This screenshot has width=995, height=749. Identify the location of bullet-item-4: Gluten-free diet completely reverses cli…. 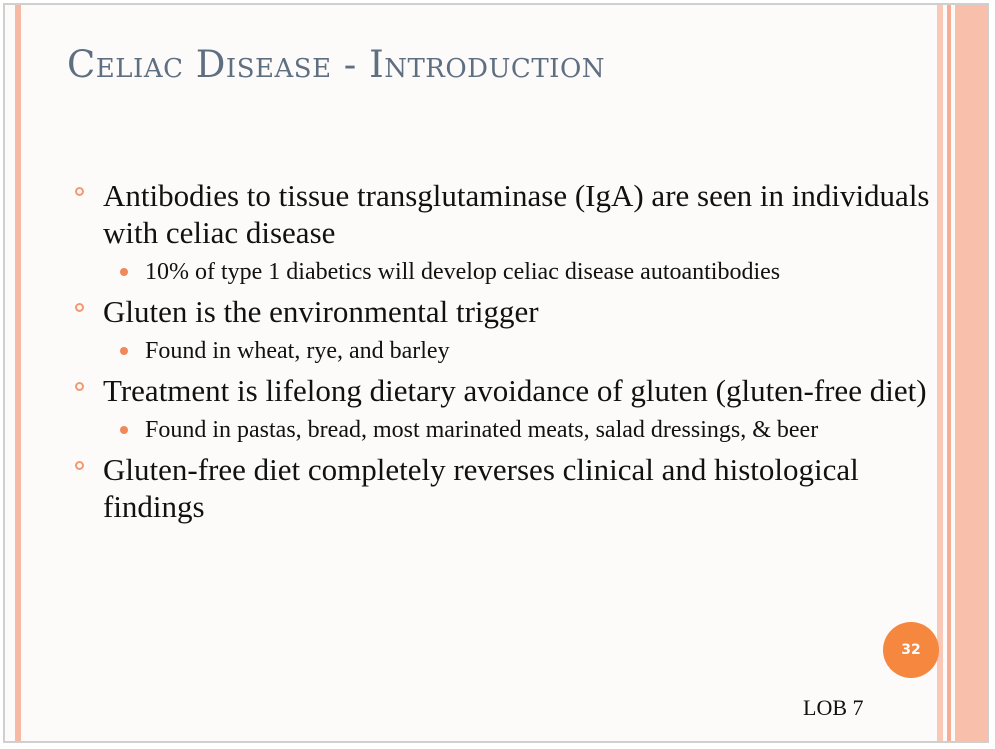
(508, 488).